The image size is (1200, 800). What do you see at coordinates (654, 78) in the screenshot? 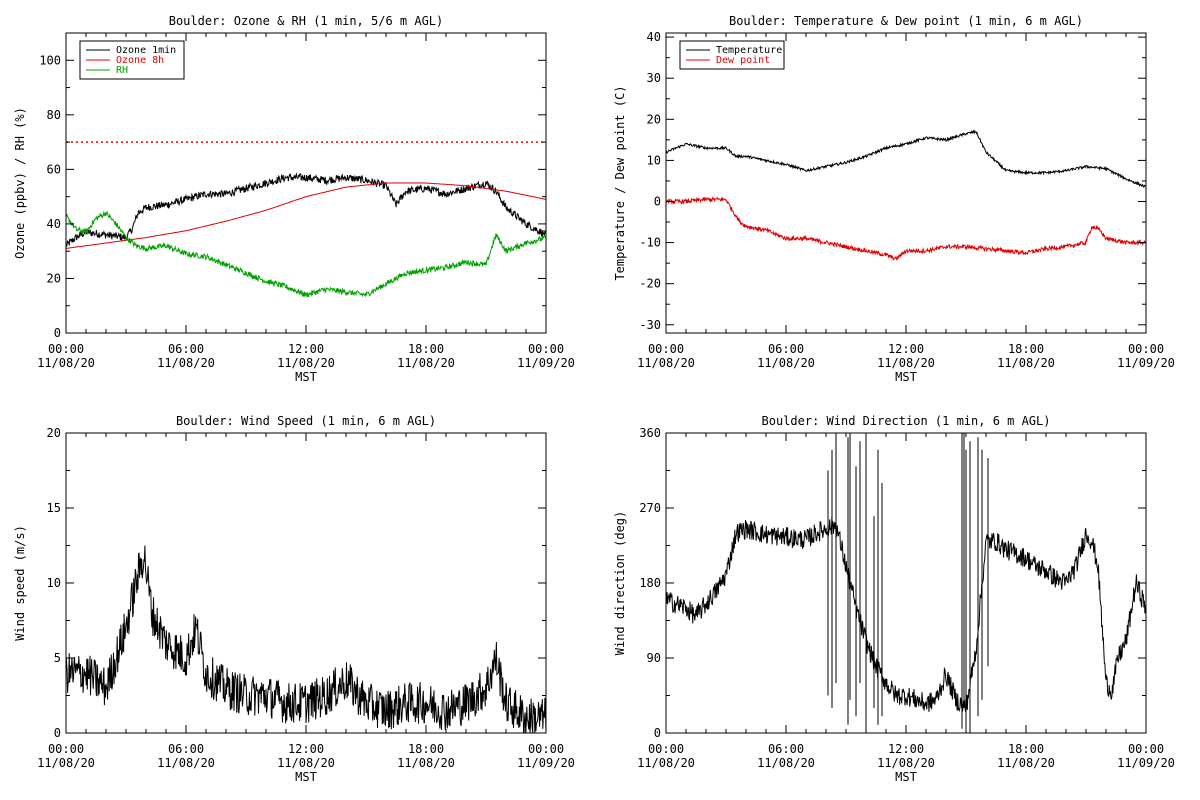
I see `y-tick-label: 30` at bounding box center [654, 78].